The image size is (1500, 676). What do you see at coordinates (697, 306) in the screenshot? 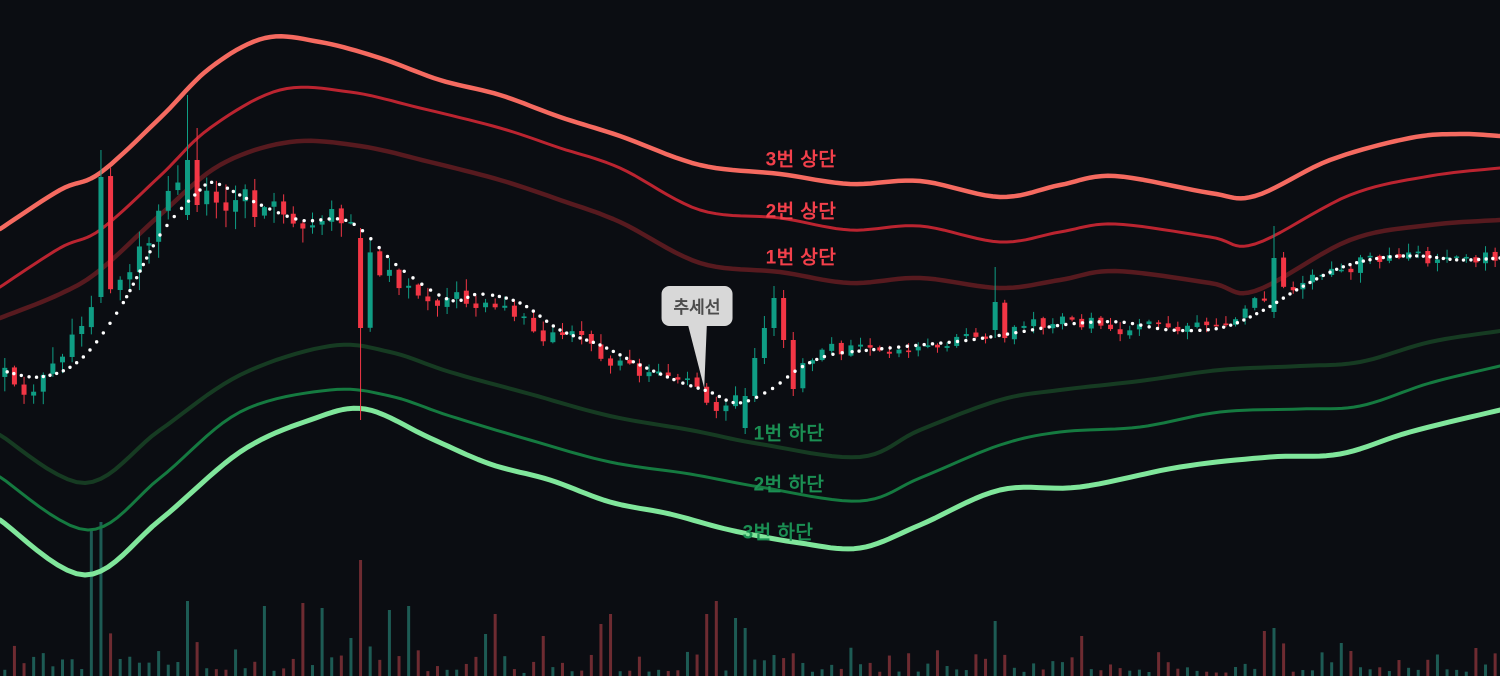
I see `trend-line-callout: 추세선` at bounding box center [697, 306].